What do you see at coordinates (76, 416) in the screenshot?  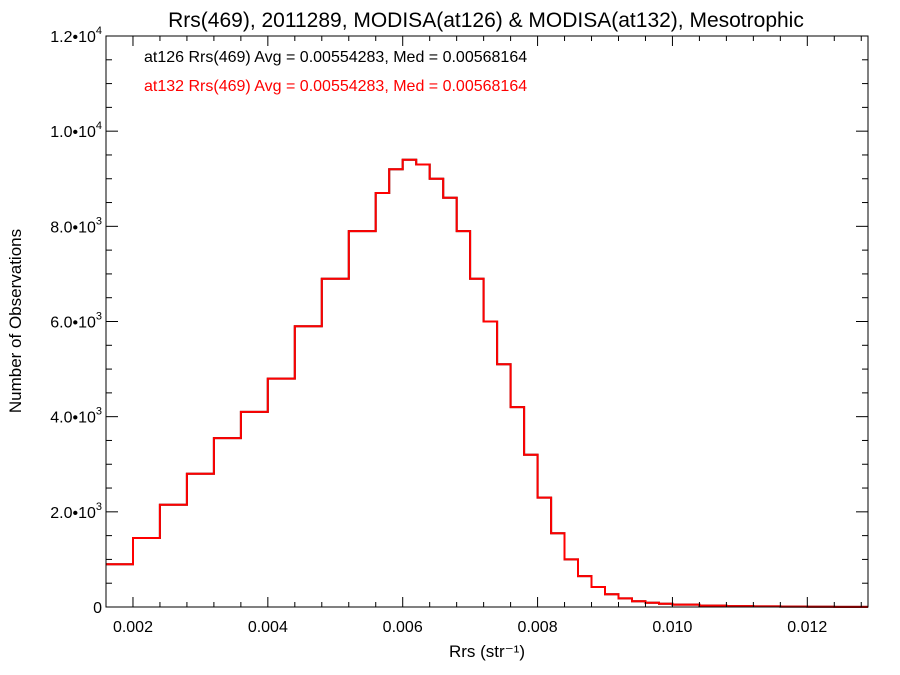 I see `y-tick-label: 4.0•103` at bounding box center [76, 416].